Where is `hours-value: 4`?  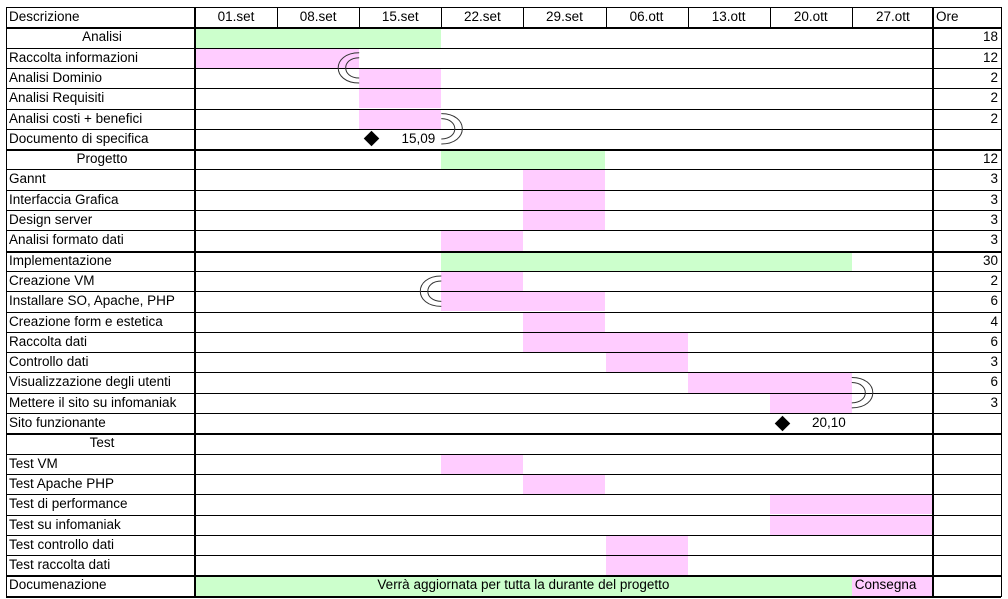
hours-value: 4 is located at coordinates (994, 321).